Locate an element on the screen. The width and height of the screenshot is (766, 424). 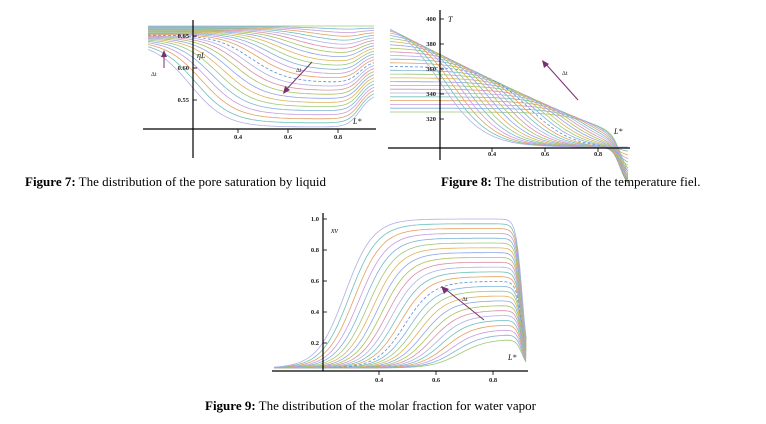
figure-9-y-tick: 1.0 is located at coordinates (315, 219).